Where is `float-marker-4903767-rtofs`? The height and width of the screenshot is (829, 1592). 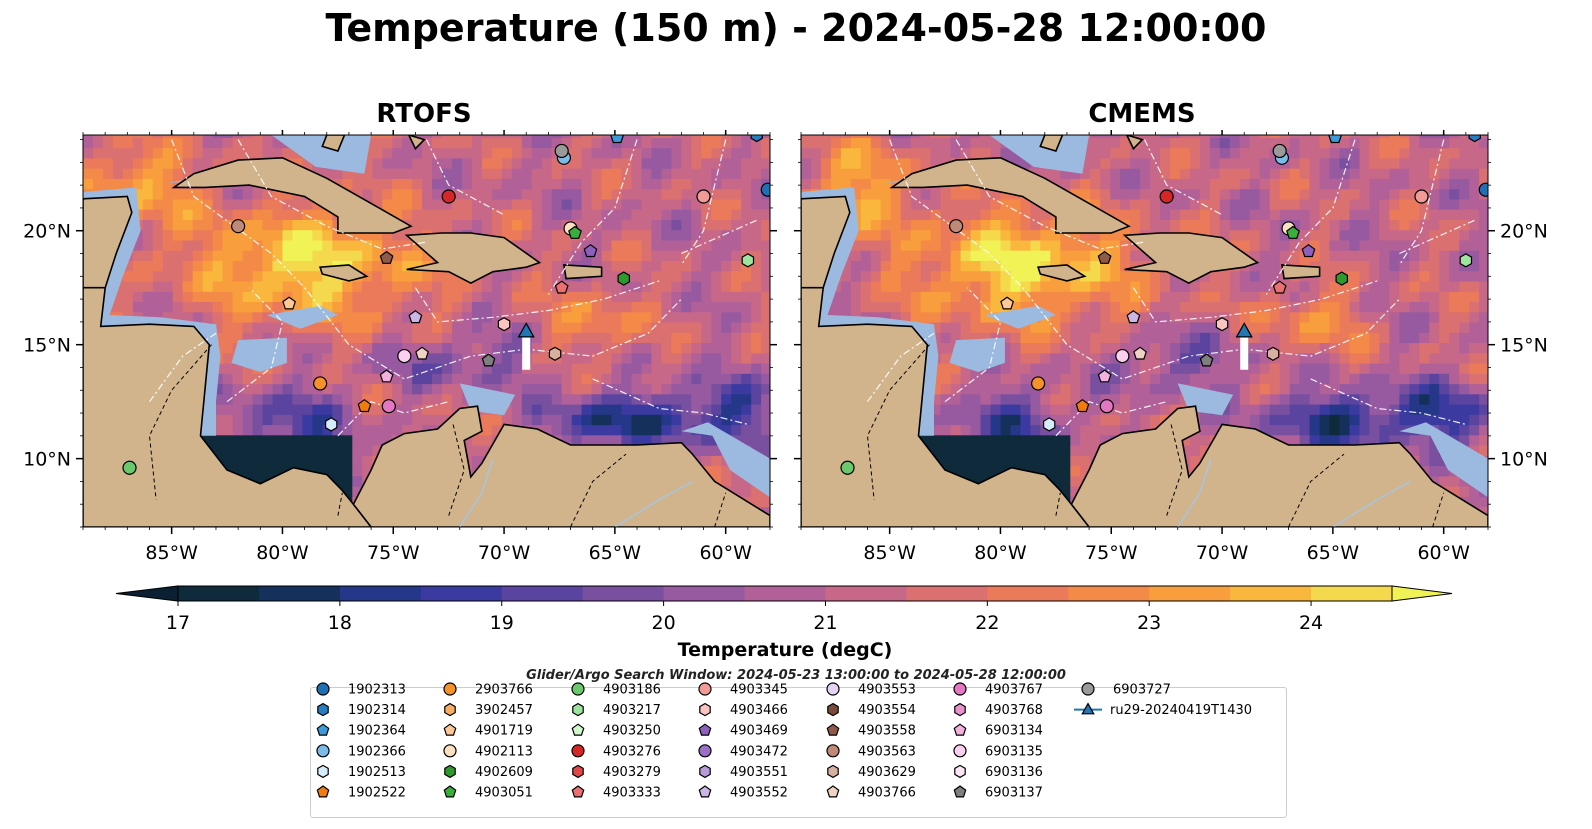 float-marker-4903767-rtofs is located at coordinates (388, 406).